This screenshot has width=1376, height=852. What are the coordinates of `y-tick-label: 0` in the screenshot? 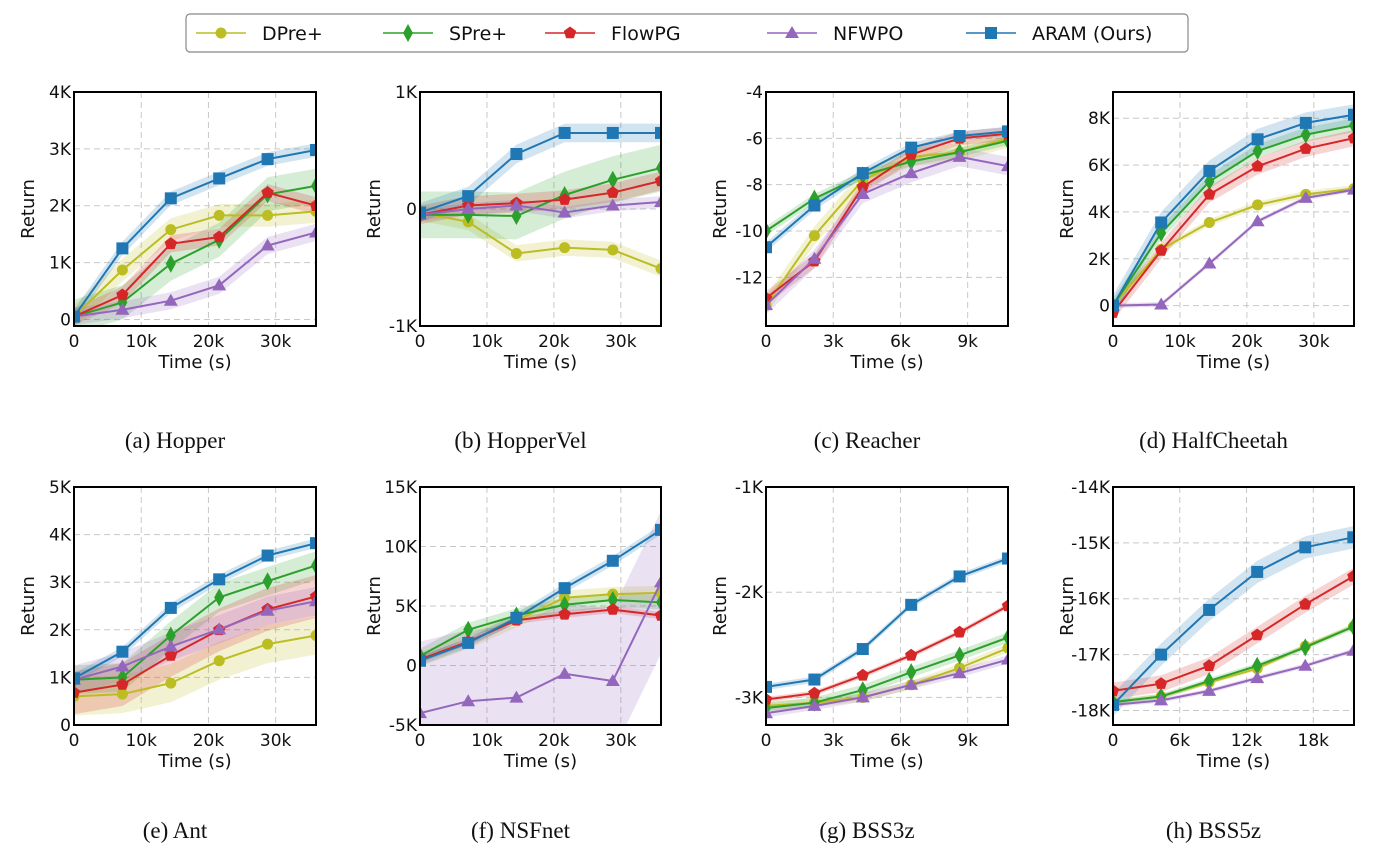 It's located at (65, 726).